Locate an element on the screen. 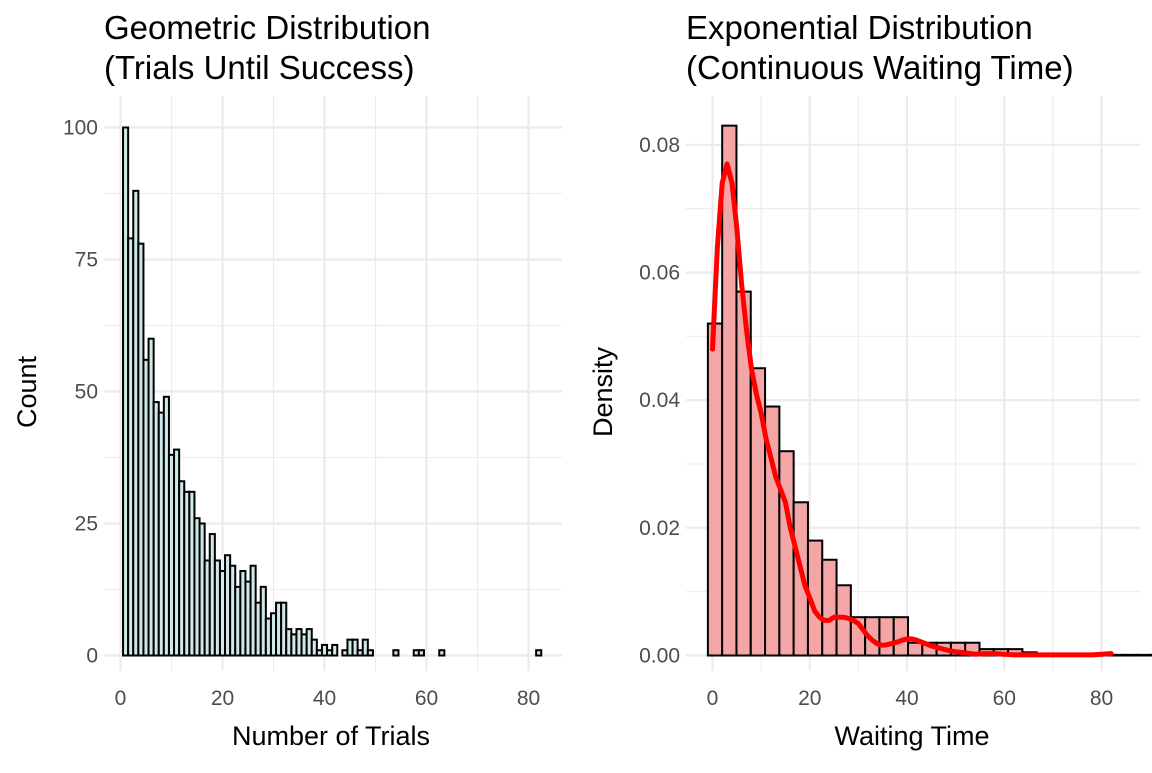  exponential-title-line-1: Exponential Distribution is located at coordinates (859, 27).